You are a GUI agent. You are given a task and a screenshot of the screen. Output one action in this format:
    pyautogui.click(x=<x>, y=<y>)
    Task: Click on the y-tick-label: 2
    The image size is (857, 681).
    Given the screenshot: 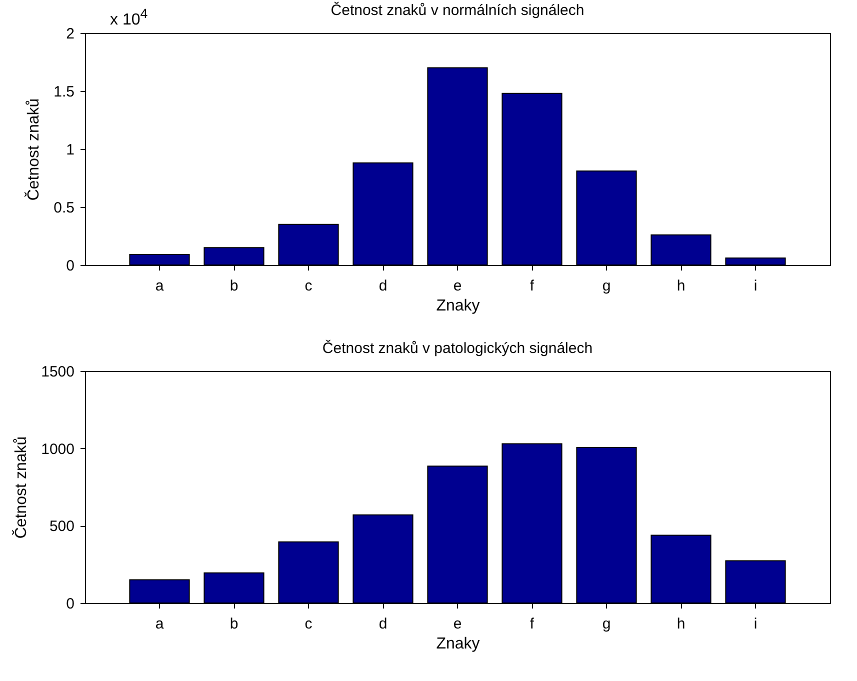 What is the action you would take?
    pyautogui.click(x=70, y=34)
    